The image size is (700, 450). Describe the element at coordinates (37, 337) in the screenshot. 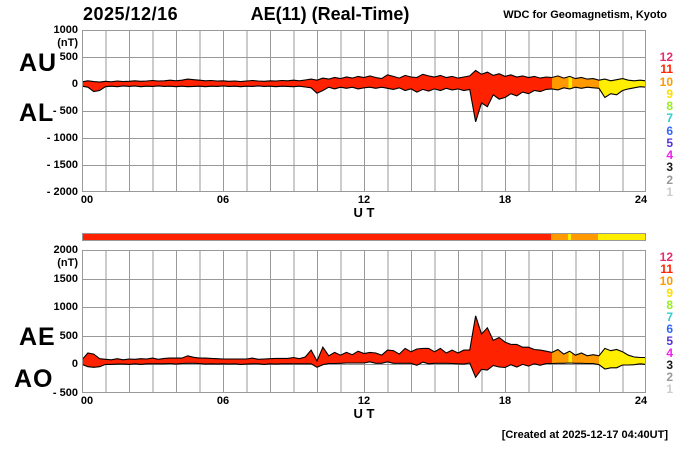

I see `ae-series-label: AE` at that location.